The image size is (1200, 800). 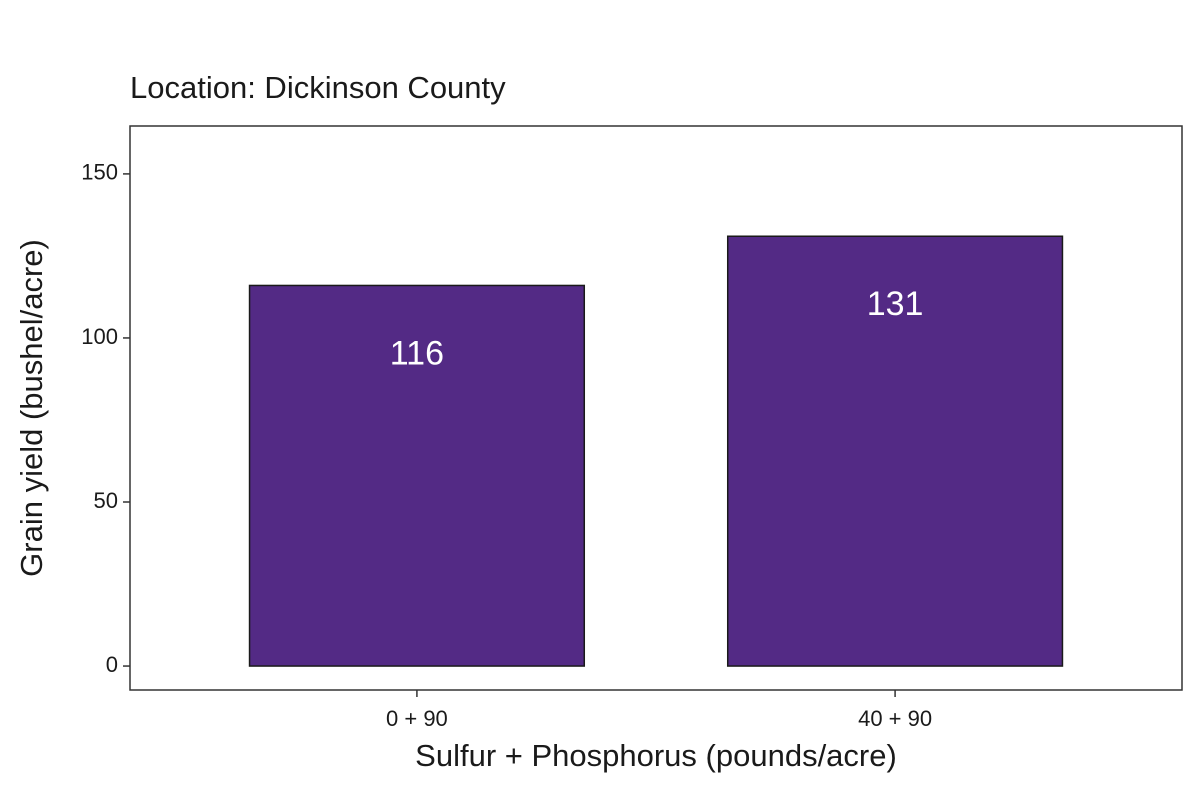 I want to click on data-label: 116, so click(x=417, y=353).